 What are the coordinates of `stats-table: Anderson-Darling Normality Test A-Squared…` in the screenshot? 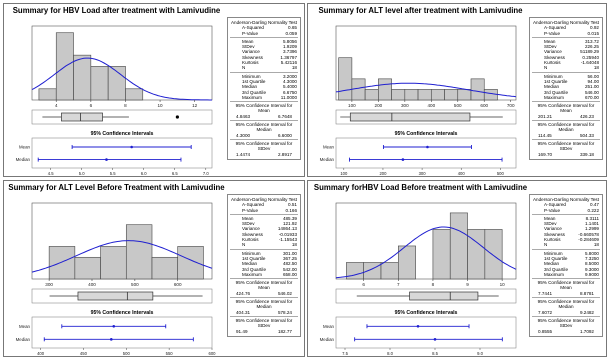 It's located at (566, 88).